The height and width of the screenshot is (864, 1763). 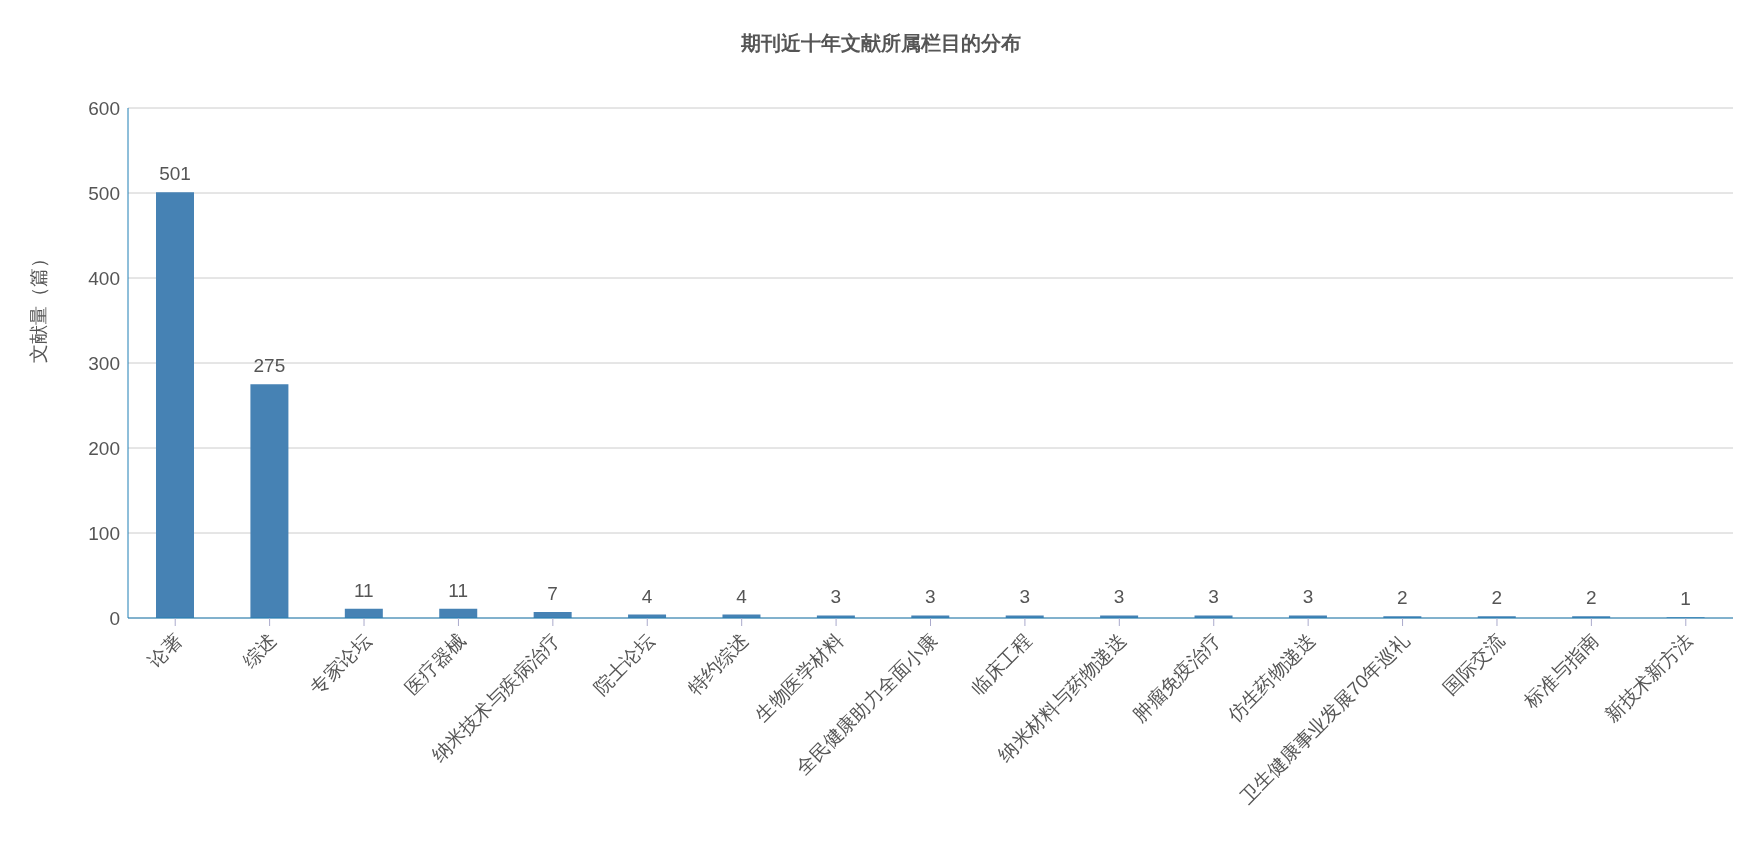 What do you see at coordinates (259, 650) in the screenshot?
I see `x-tick-label: 综述` at bounding box center [259, 650].